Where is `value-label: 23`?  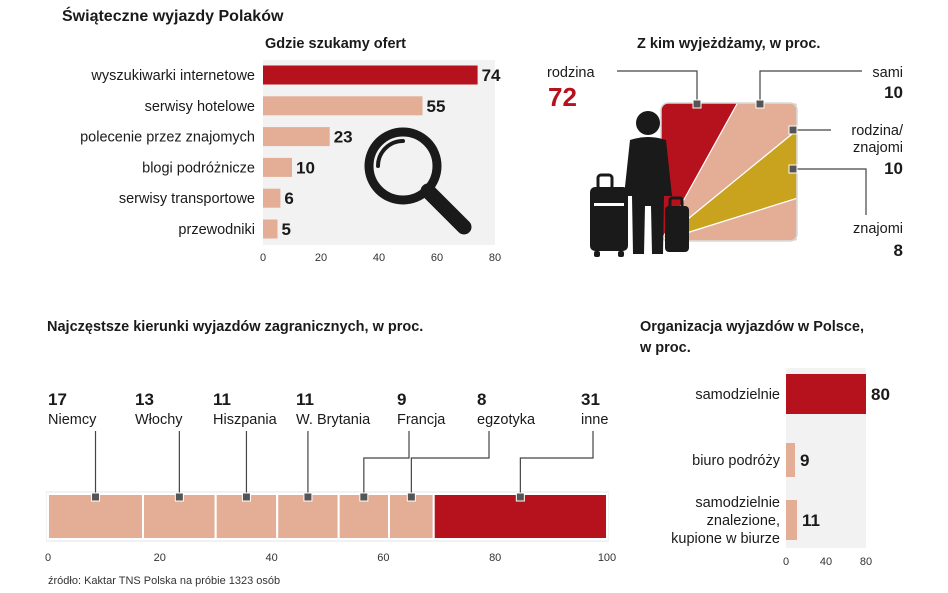 value-label: 23 is located at coordinates (343, 137).